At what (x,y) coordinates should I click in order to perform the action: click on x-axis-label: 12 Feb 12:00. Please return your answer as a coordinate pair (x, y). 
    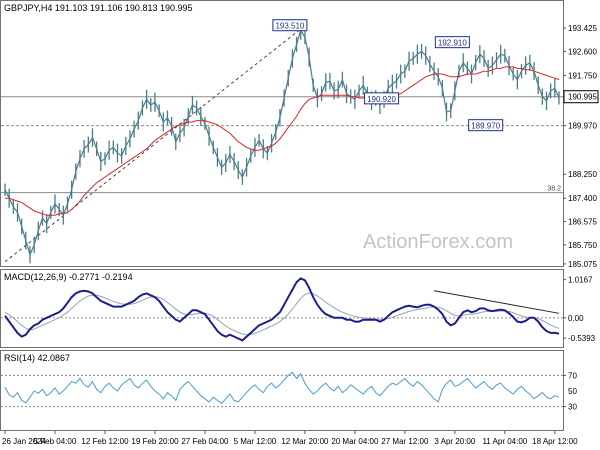
    Looking at the image, I should click on (105, 441).